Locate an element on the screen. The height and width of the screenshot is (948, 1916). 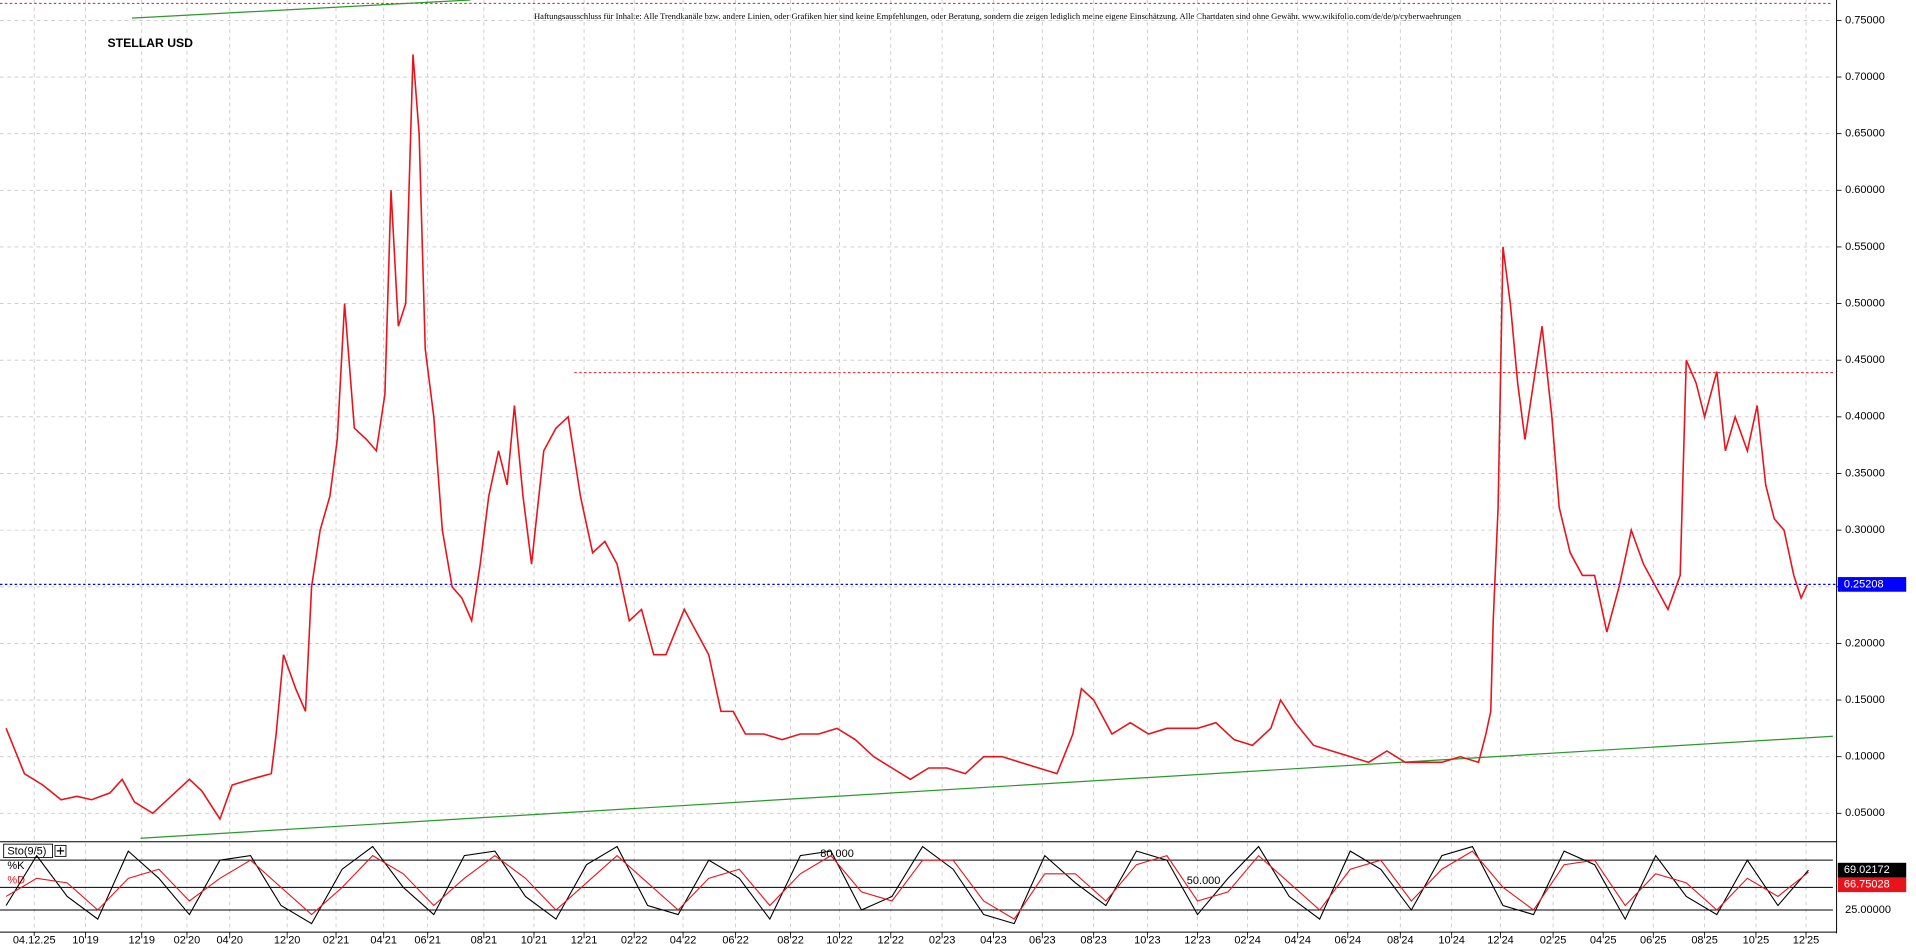
x-tick-label: 12'21 is located at coordinates (584, 941).